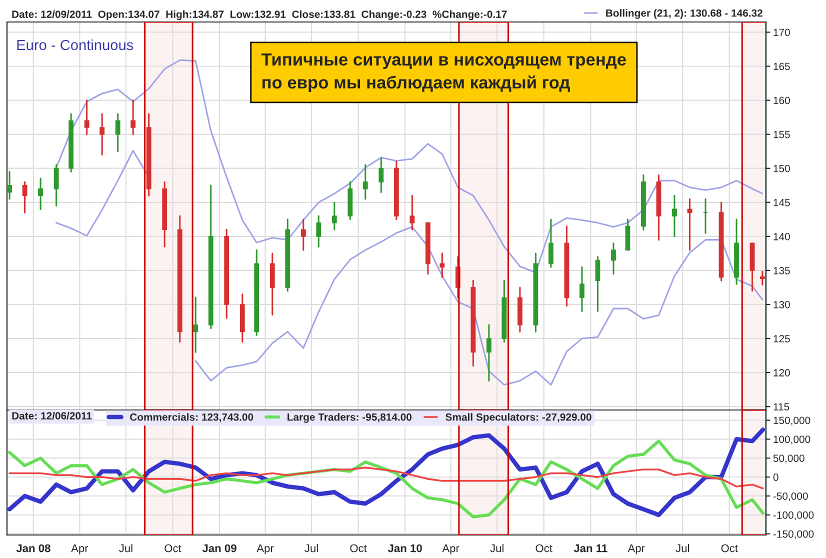 This screenshot has height=558, width=826. I want to click on annotation: Типичные ситуации в нисходящем тренде по евро мы наблюдаем каждый год, so click(443, 72).